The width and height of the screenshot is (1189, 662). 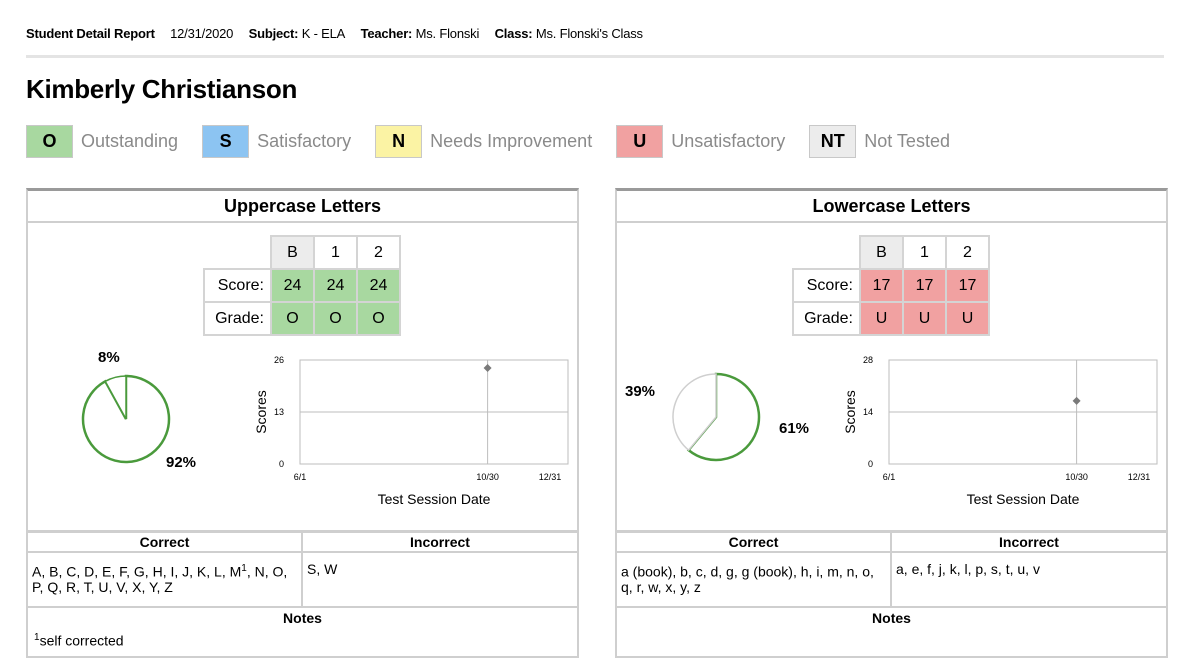 I want to click on pie-large-pct: 92%, so click(x=181, y=462).